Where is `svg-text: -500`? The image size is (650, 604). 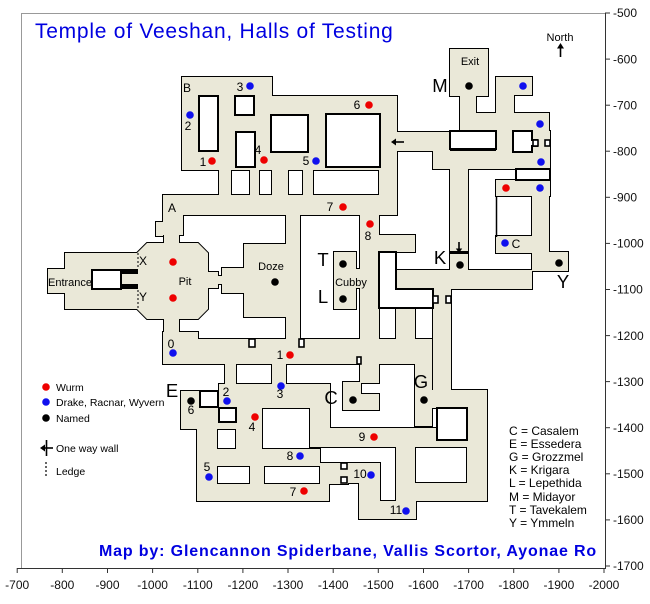
svg-text: -500 is located at coordinates (625, 13).